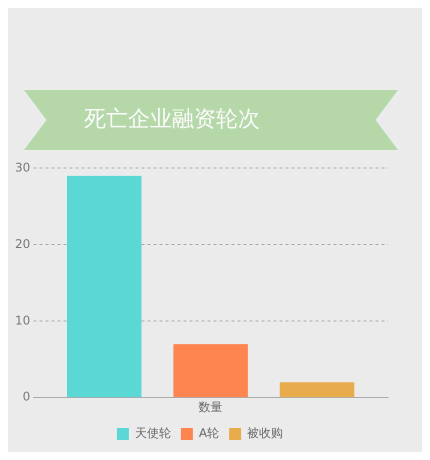 Image resolution: width=430 pixels, height=460 pixels. Describe the element at coordinates (26, 397) in the screenshot. I see `y-tick-label: 0` at that location.